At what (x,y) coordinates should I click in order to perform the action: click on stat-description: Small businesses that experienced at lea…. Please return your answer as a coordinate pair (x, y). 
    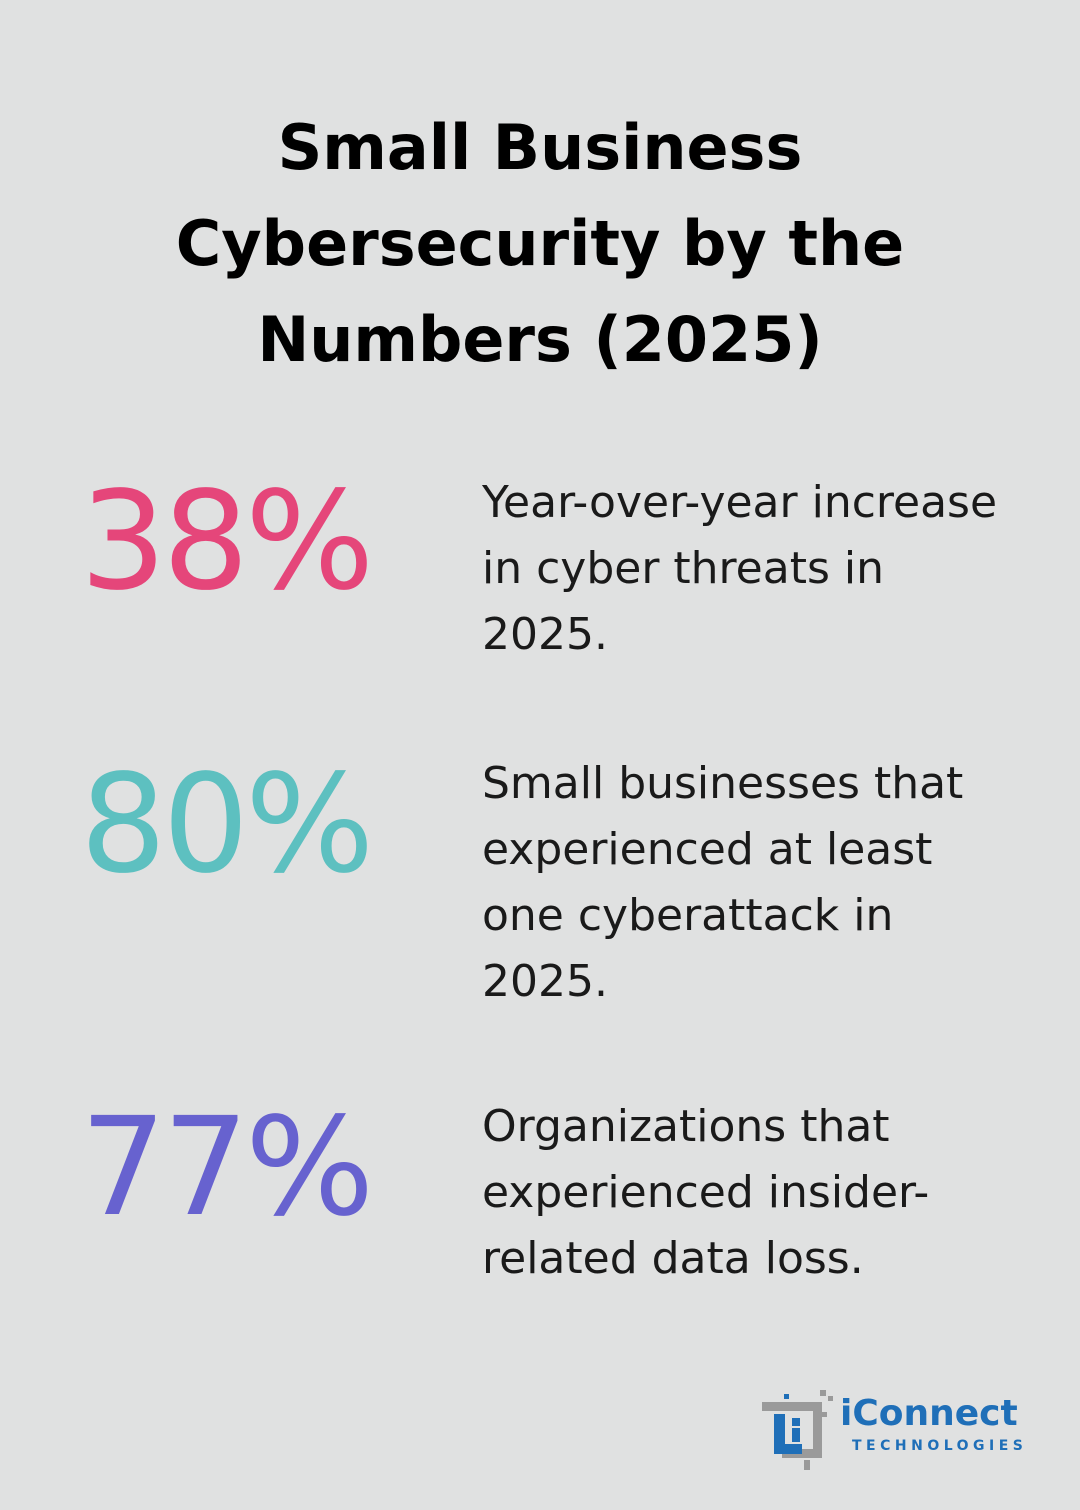
    Looking at the image, I should click on (723, 882).